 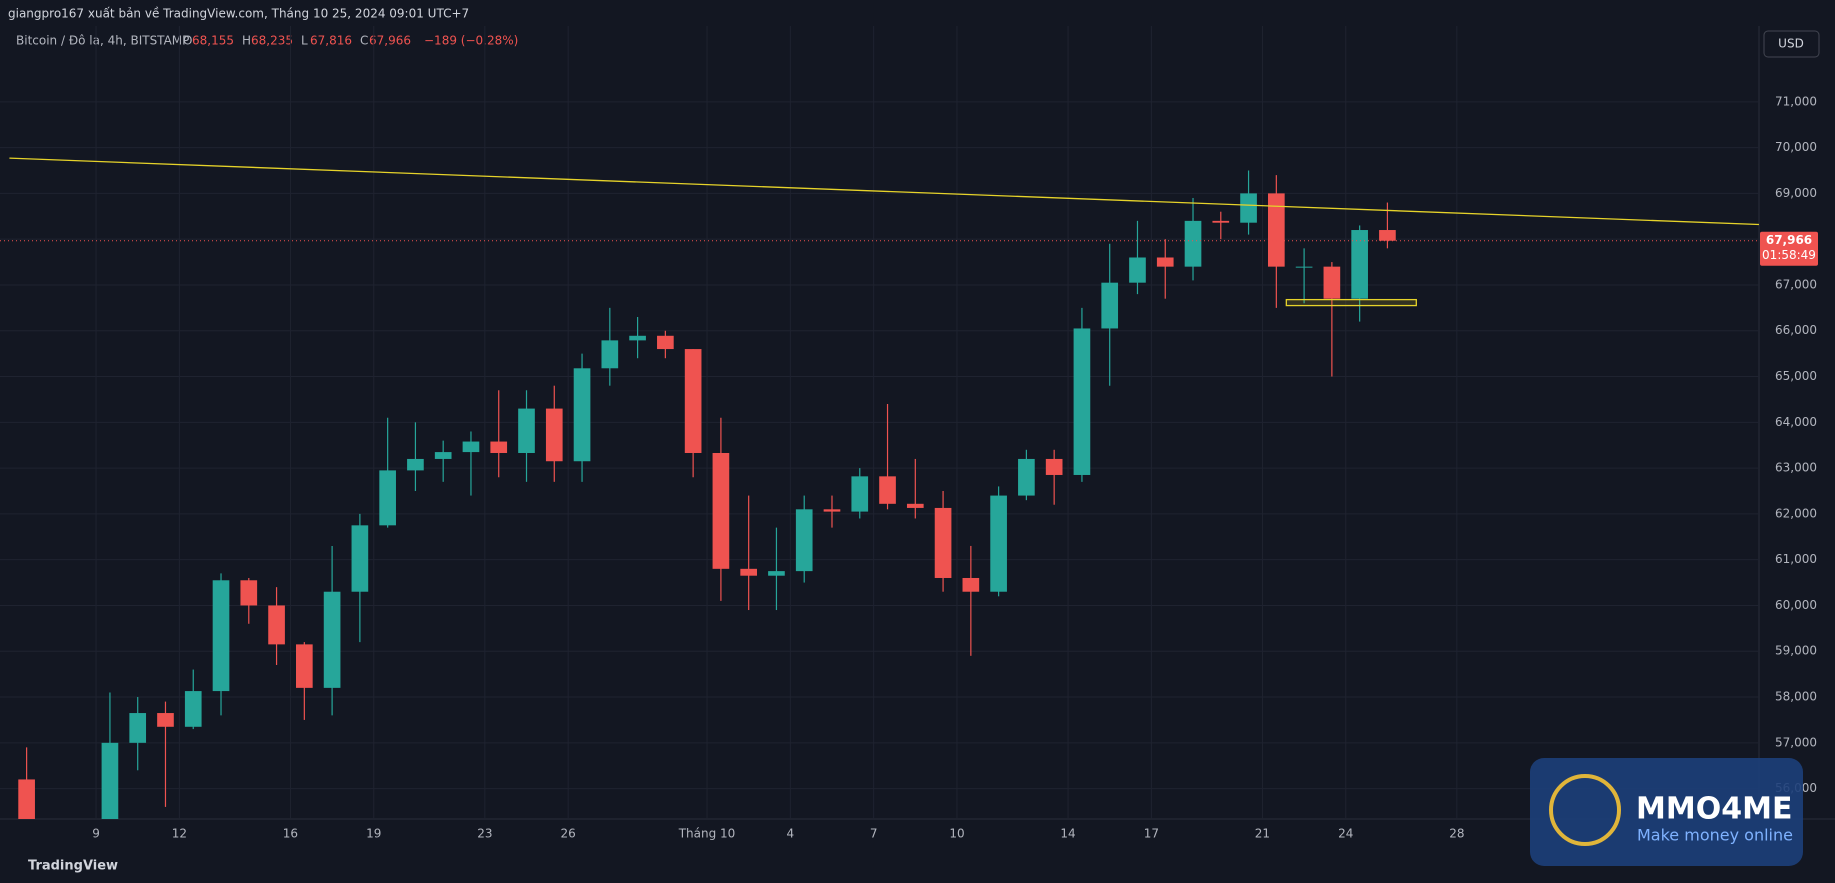 I want to click on x-tick-label: 9, so click(x=96, y=834).